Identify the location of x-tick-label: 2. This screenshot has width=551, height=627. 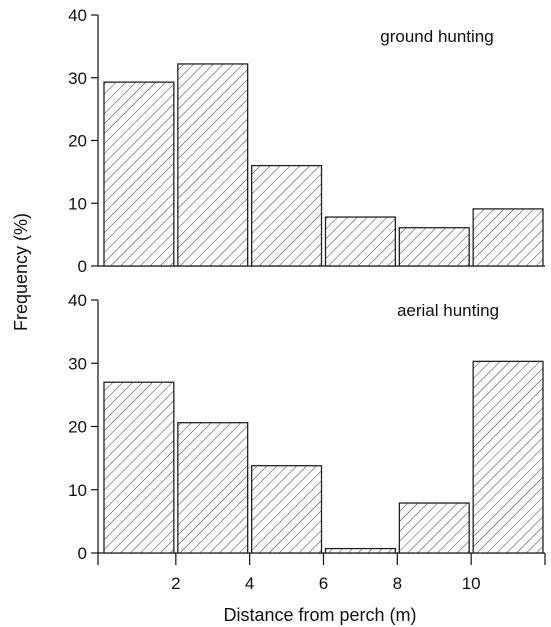
(175, 583).